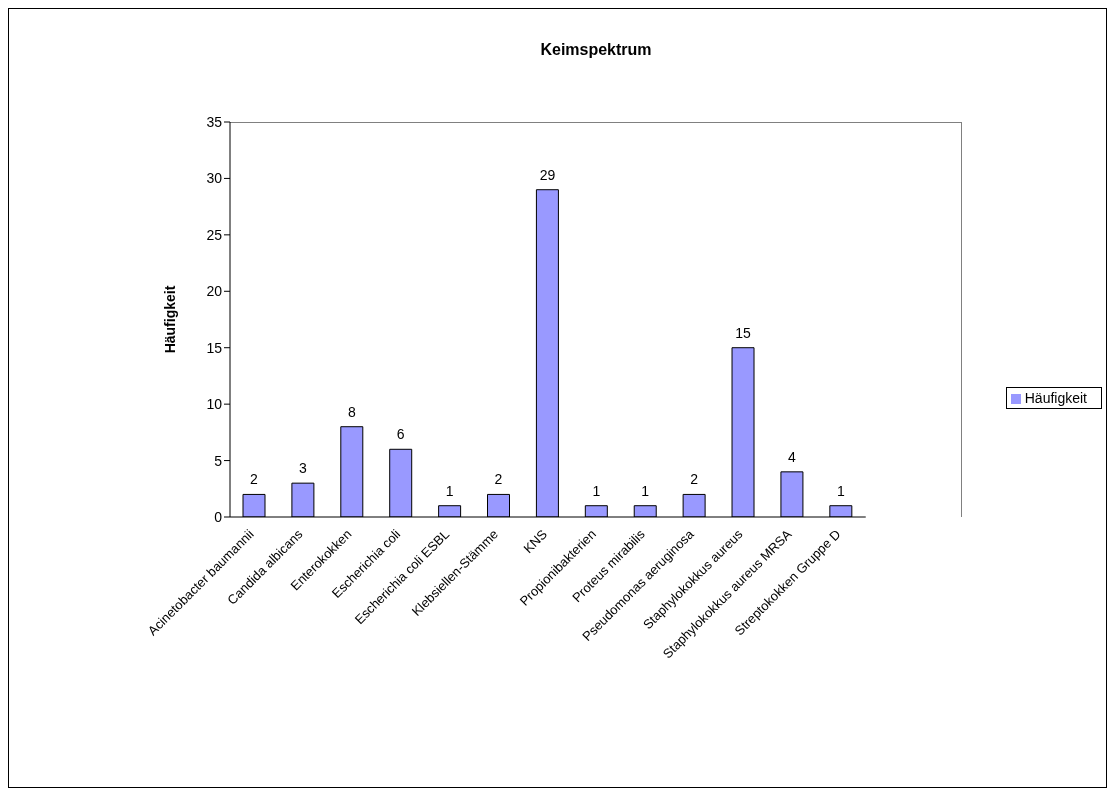 Image resolution: width=1115 pixels, height=793 pixels. Describe the element at coordinates (547, 174) in the screenshot. I see `data-label: 29` at that location.